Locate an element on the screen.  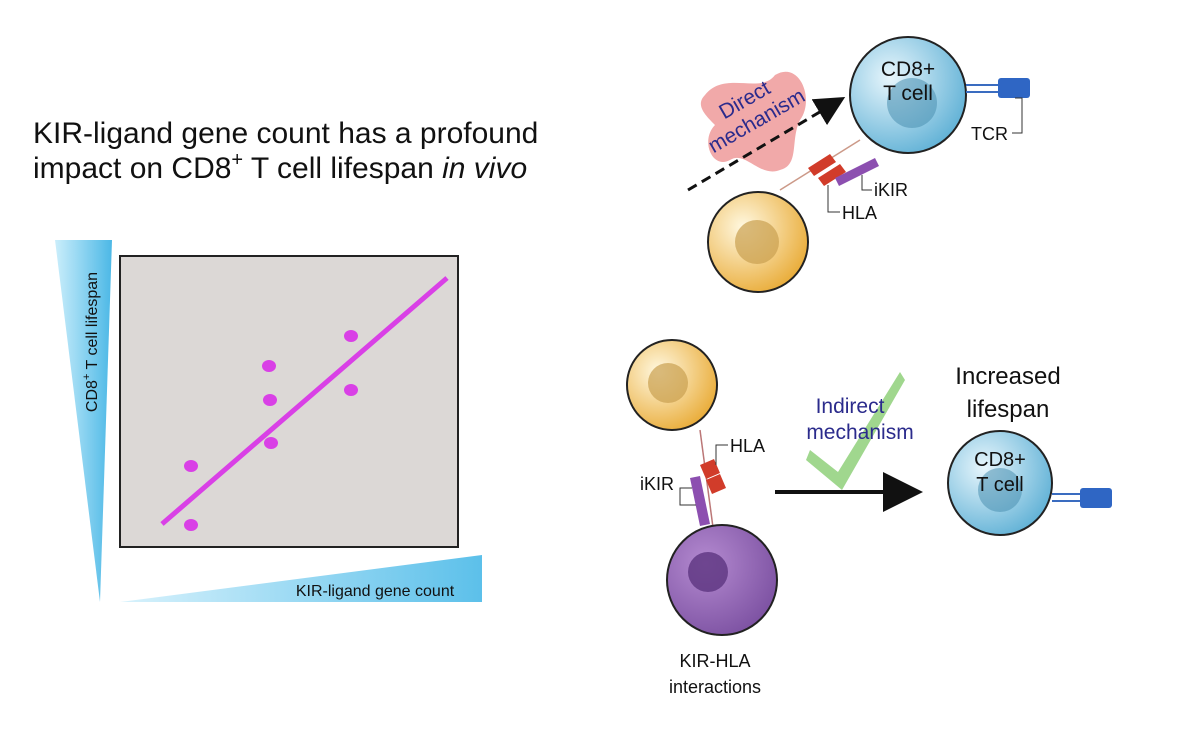
hla is located at coordinates (713, 476).